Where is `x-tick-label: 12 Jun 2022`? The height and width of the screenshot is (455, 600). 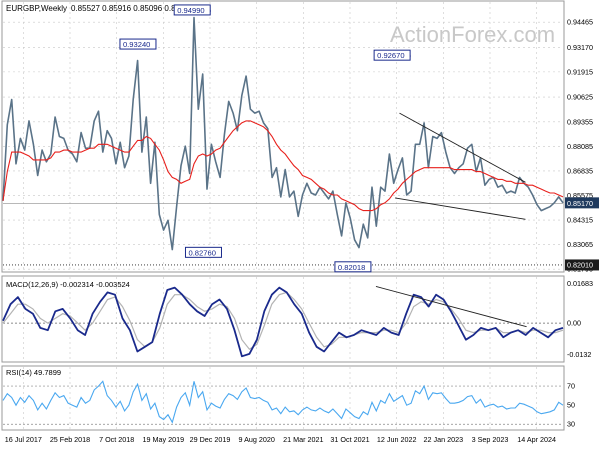
x-tick-label: 12 Jun 2022 is located at coordinates (397, 439).